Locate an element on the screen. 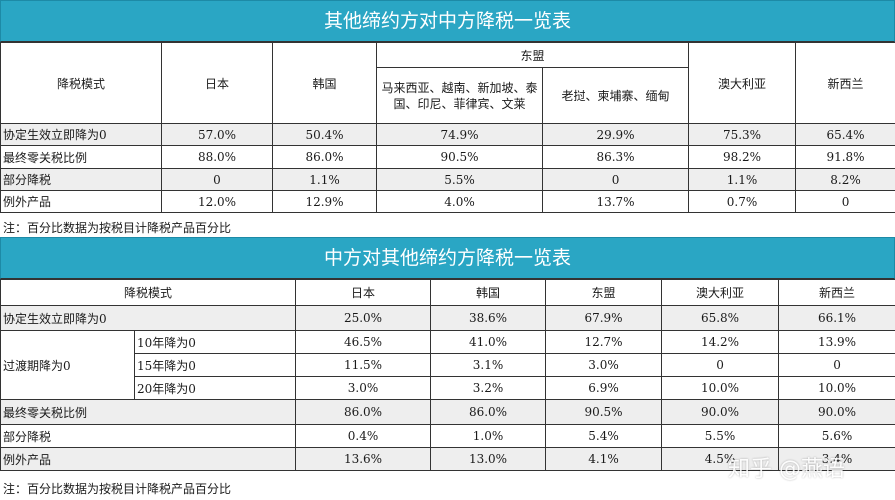 The width and height of the screenshot is (895, 500). table-row: 最终零关税比例 86.0% 86.0% 90.5% 90.0% 90.0% is located at coordinates (447, 412).